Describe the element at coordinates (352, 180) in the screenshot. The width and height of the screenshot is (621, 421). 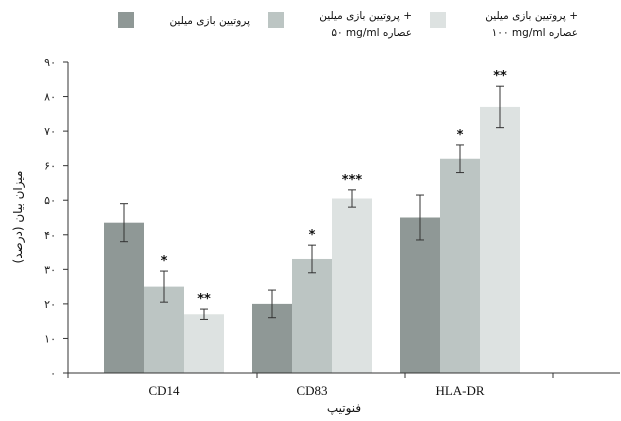
I see `significance-mark: ***` at that location.